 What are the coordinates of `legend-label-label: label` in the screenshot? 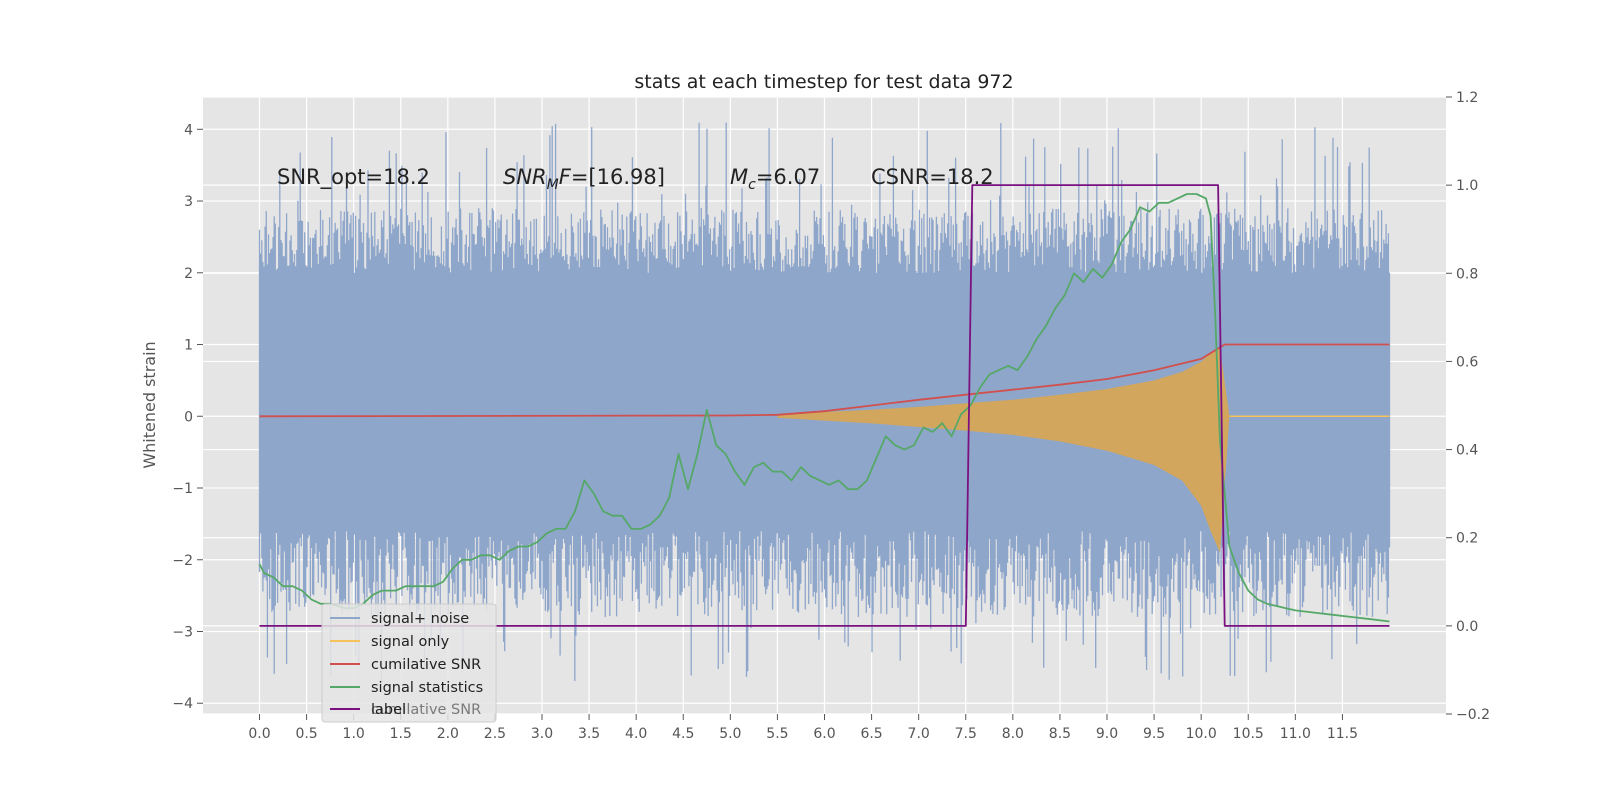 It's located at (388, 710).